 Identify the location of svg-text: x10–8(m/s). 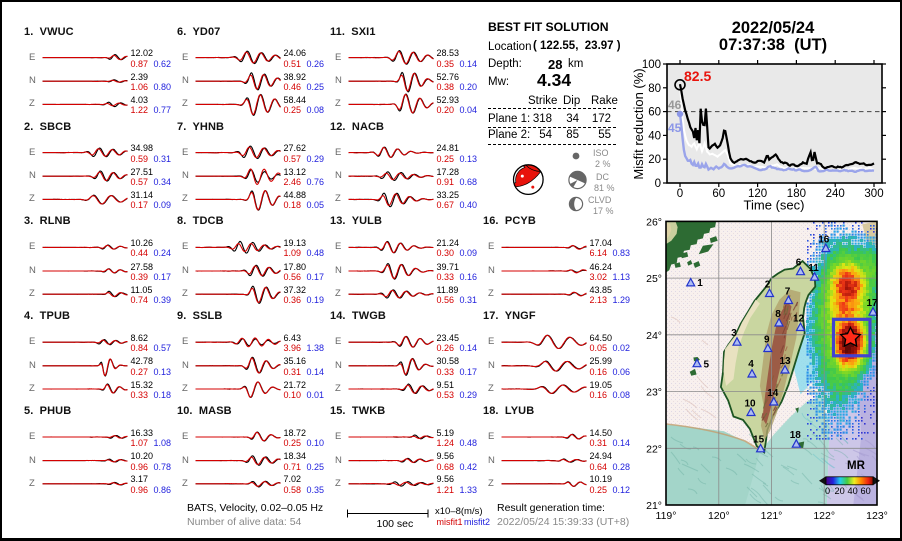
(459, 511).